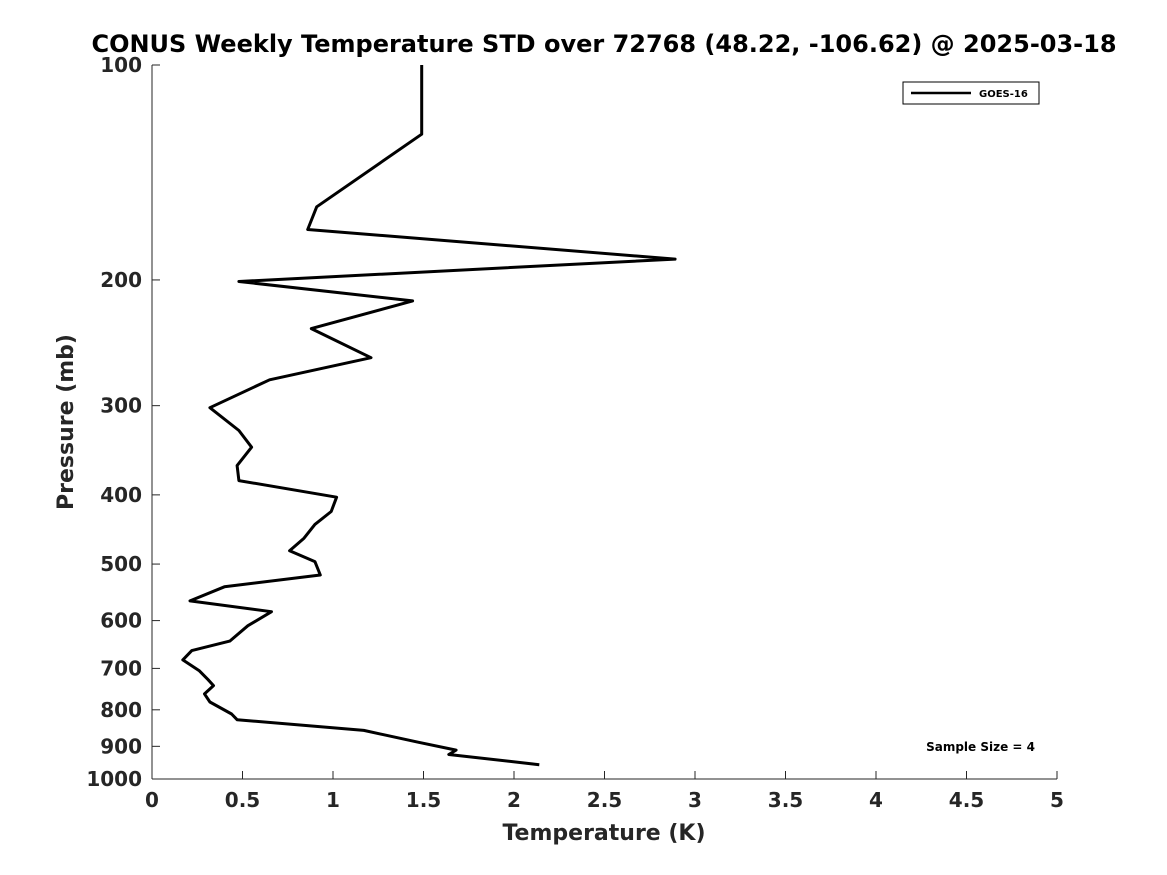 The image size is (1167, 875). Describe the element at coordinates (121, 668) in the screenshot. I see `y-tick-label: 700` at that location.